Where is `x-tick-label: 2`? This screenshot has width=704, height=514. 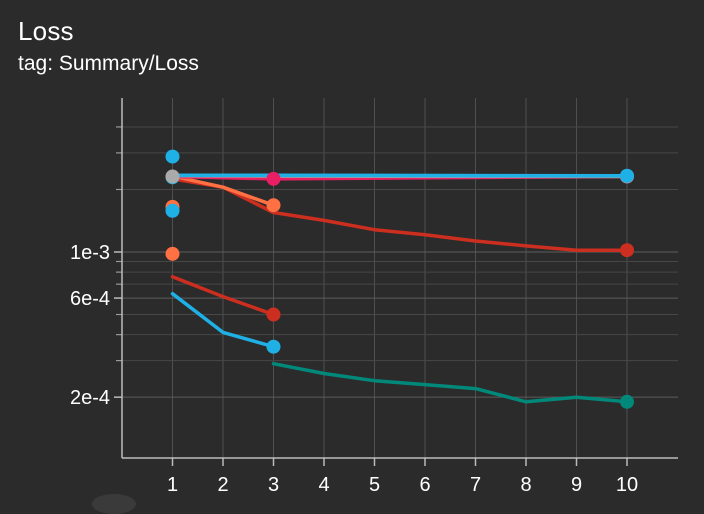
x-tick-label: 2 is located at coordinates (222, 485).